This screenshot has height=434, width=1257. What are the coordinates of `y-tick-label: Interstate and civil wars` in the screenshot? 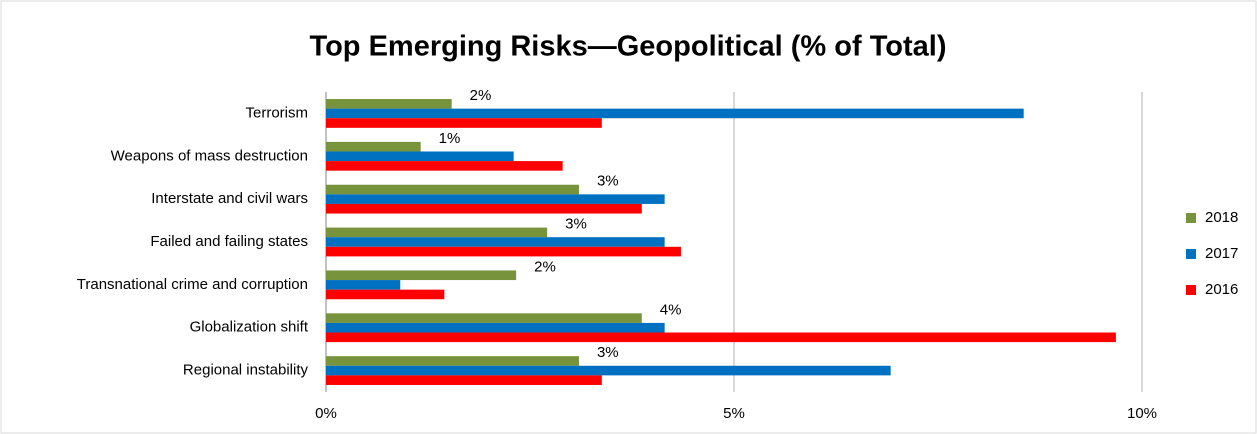 It's located at (229, 198).